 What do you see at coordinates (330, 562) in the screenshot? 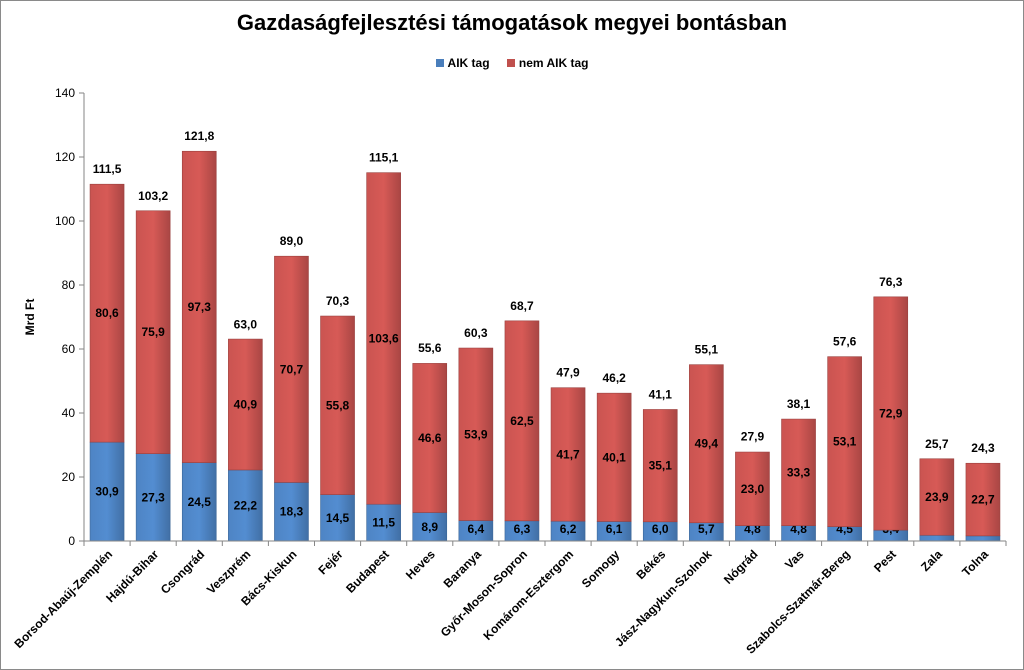
I see `x-tick-label: Fejér` at bounding box center [330, 562].